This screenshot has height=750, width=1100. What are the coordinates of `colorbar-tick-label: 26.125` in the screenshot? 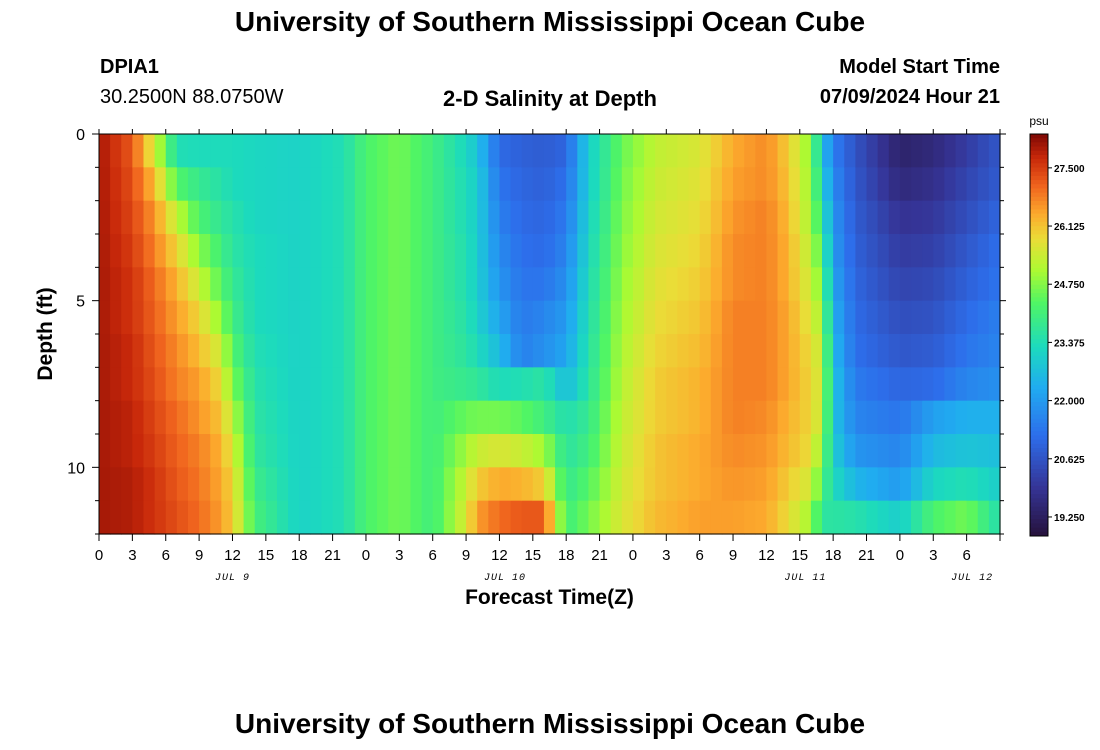 It's located at (1069, 227).